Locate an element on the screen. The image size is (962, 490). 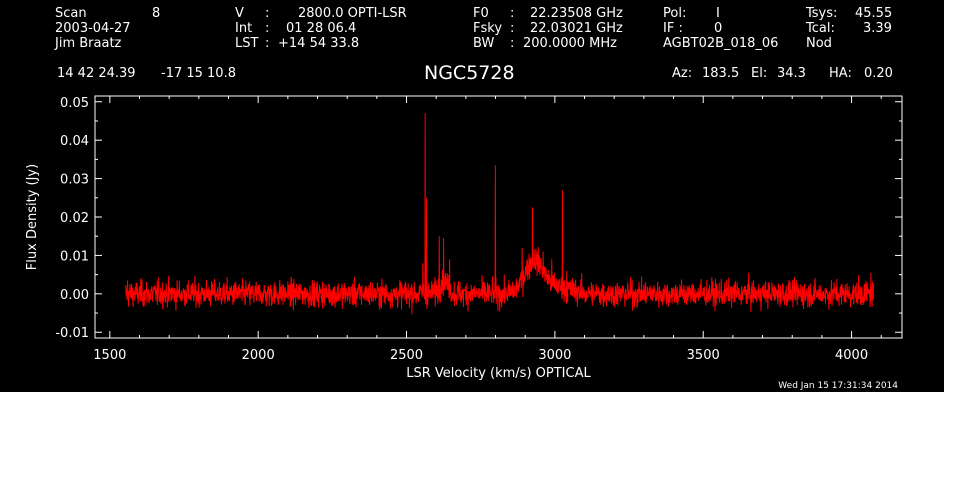
tcal-label: Tcal: is located at coordinates (820, 28).